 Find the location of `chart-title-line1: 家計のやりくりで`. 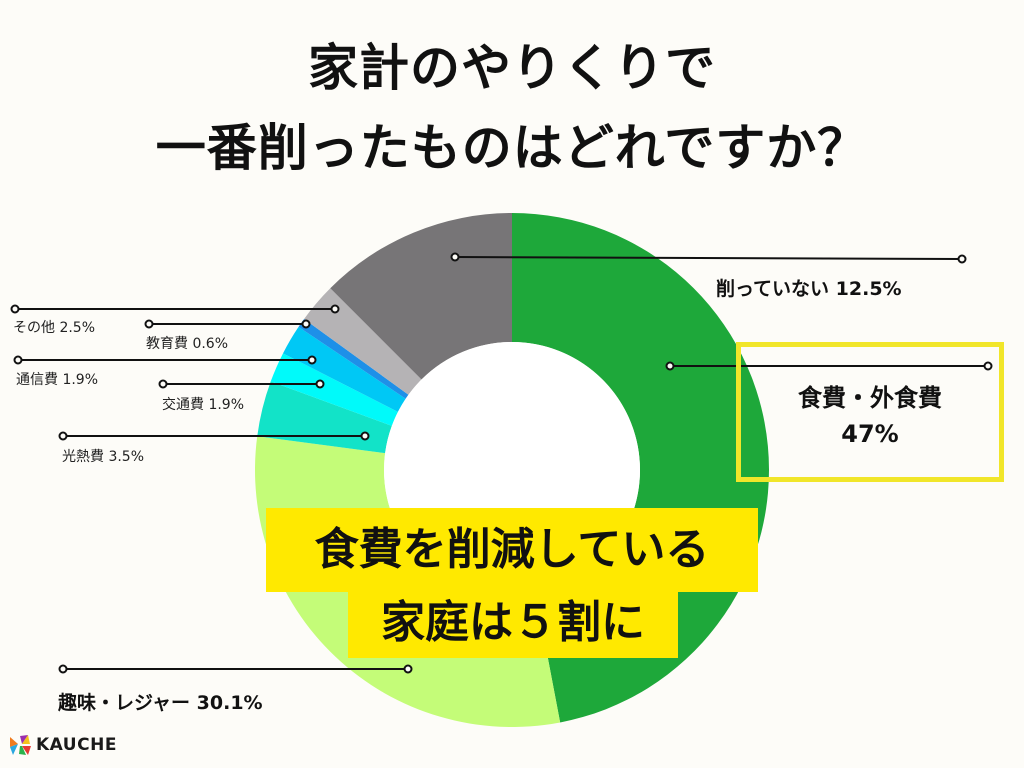

chart-title-line1: 家計のやりくりで is located at coordinates (512, 68).